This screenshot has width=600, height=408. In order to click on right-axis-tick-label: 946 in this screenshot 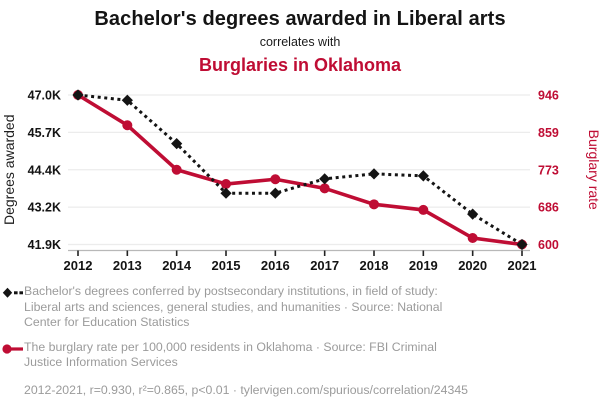, I will do `click(548, 96)`.